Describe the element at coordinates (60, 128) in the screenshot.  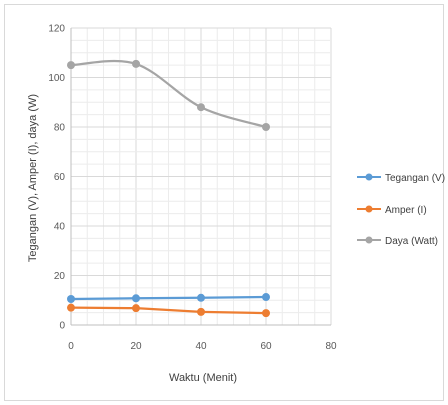
I see `y-tick-label: 80` at that location.